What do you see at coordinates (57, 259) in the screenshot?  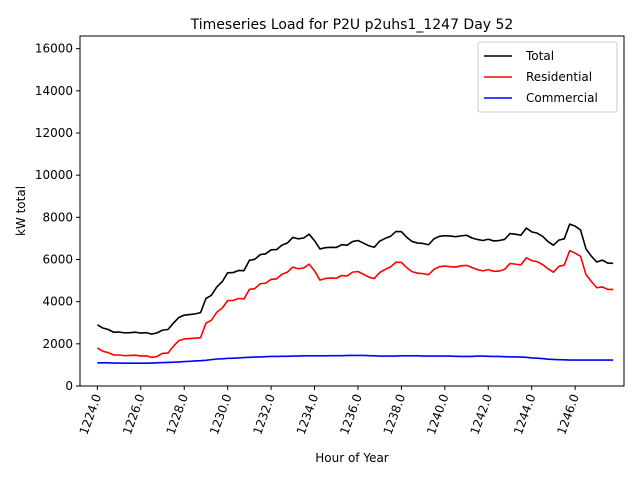 I see `y-tick-label: 6000` at bounding box center [57, 259].